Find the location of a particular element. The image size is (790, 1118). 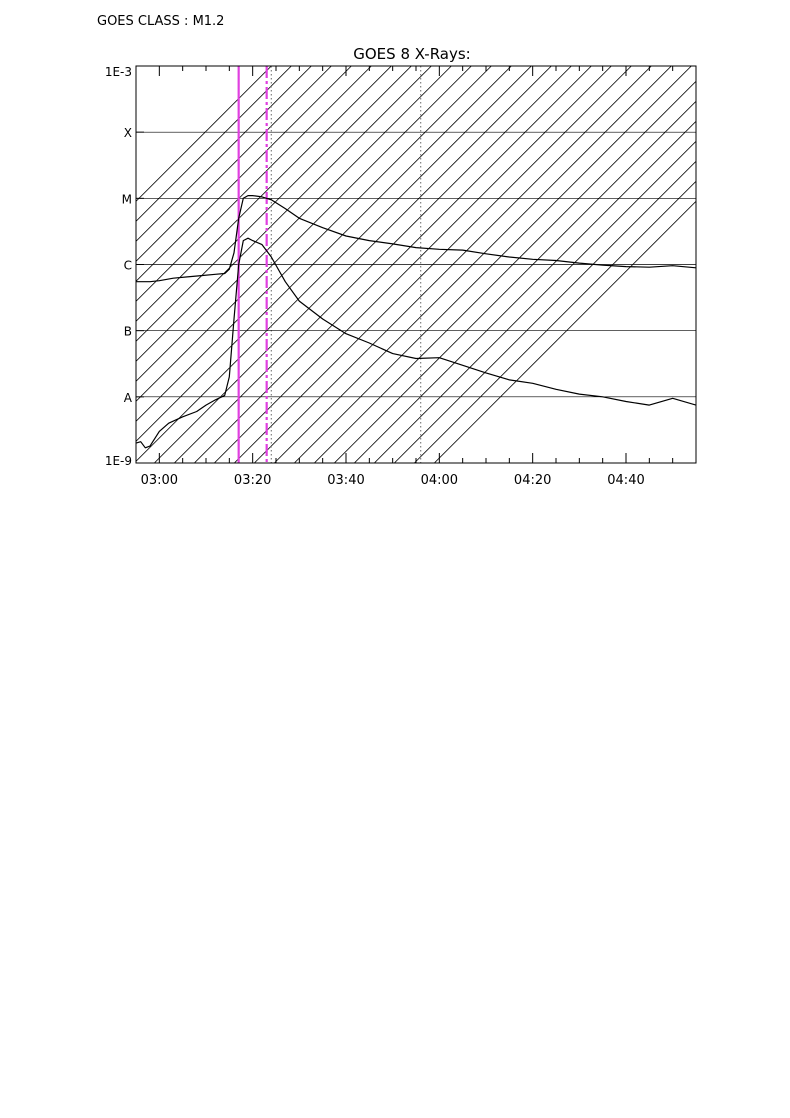

y-tick-label: 1E-3 is located at coordinates (118, 72).